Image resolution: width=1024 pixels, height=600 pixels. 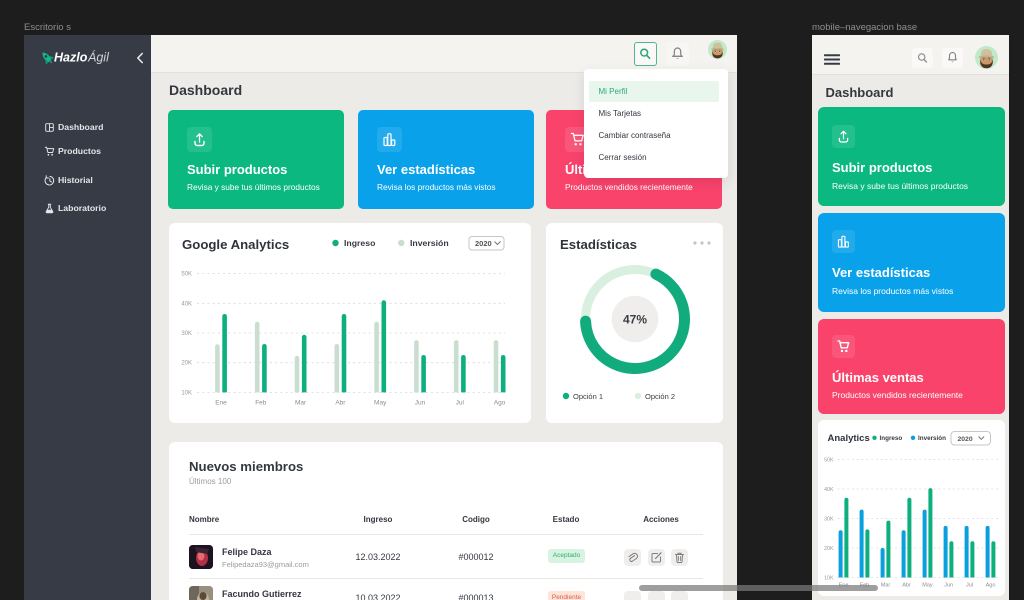 I want to click on svg-text: Feb, so click(x=261, y=403).